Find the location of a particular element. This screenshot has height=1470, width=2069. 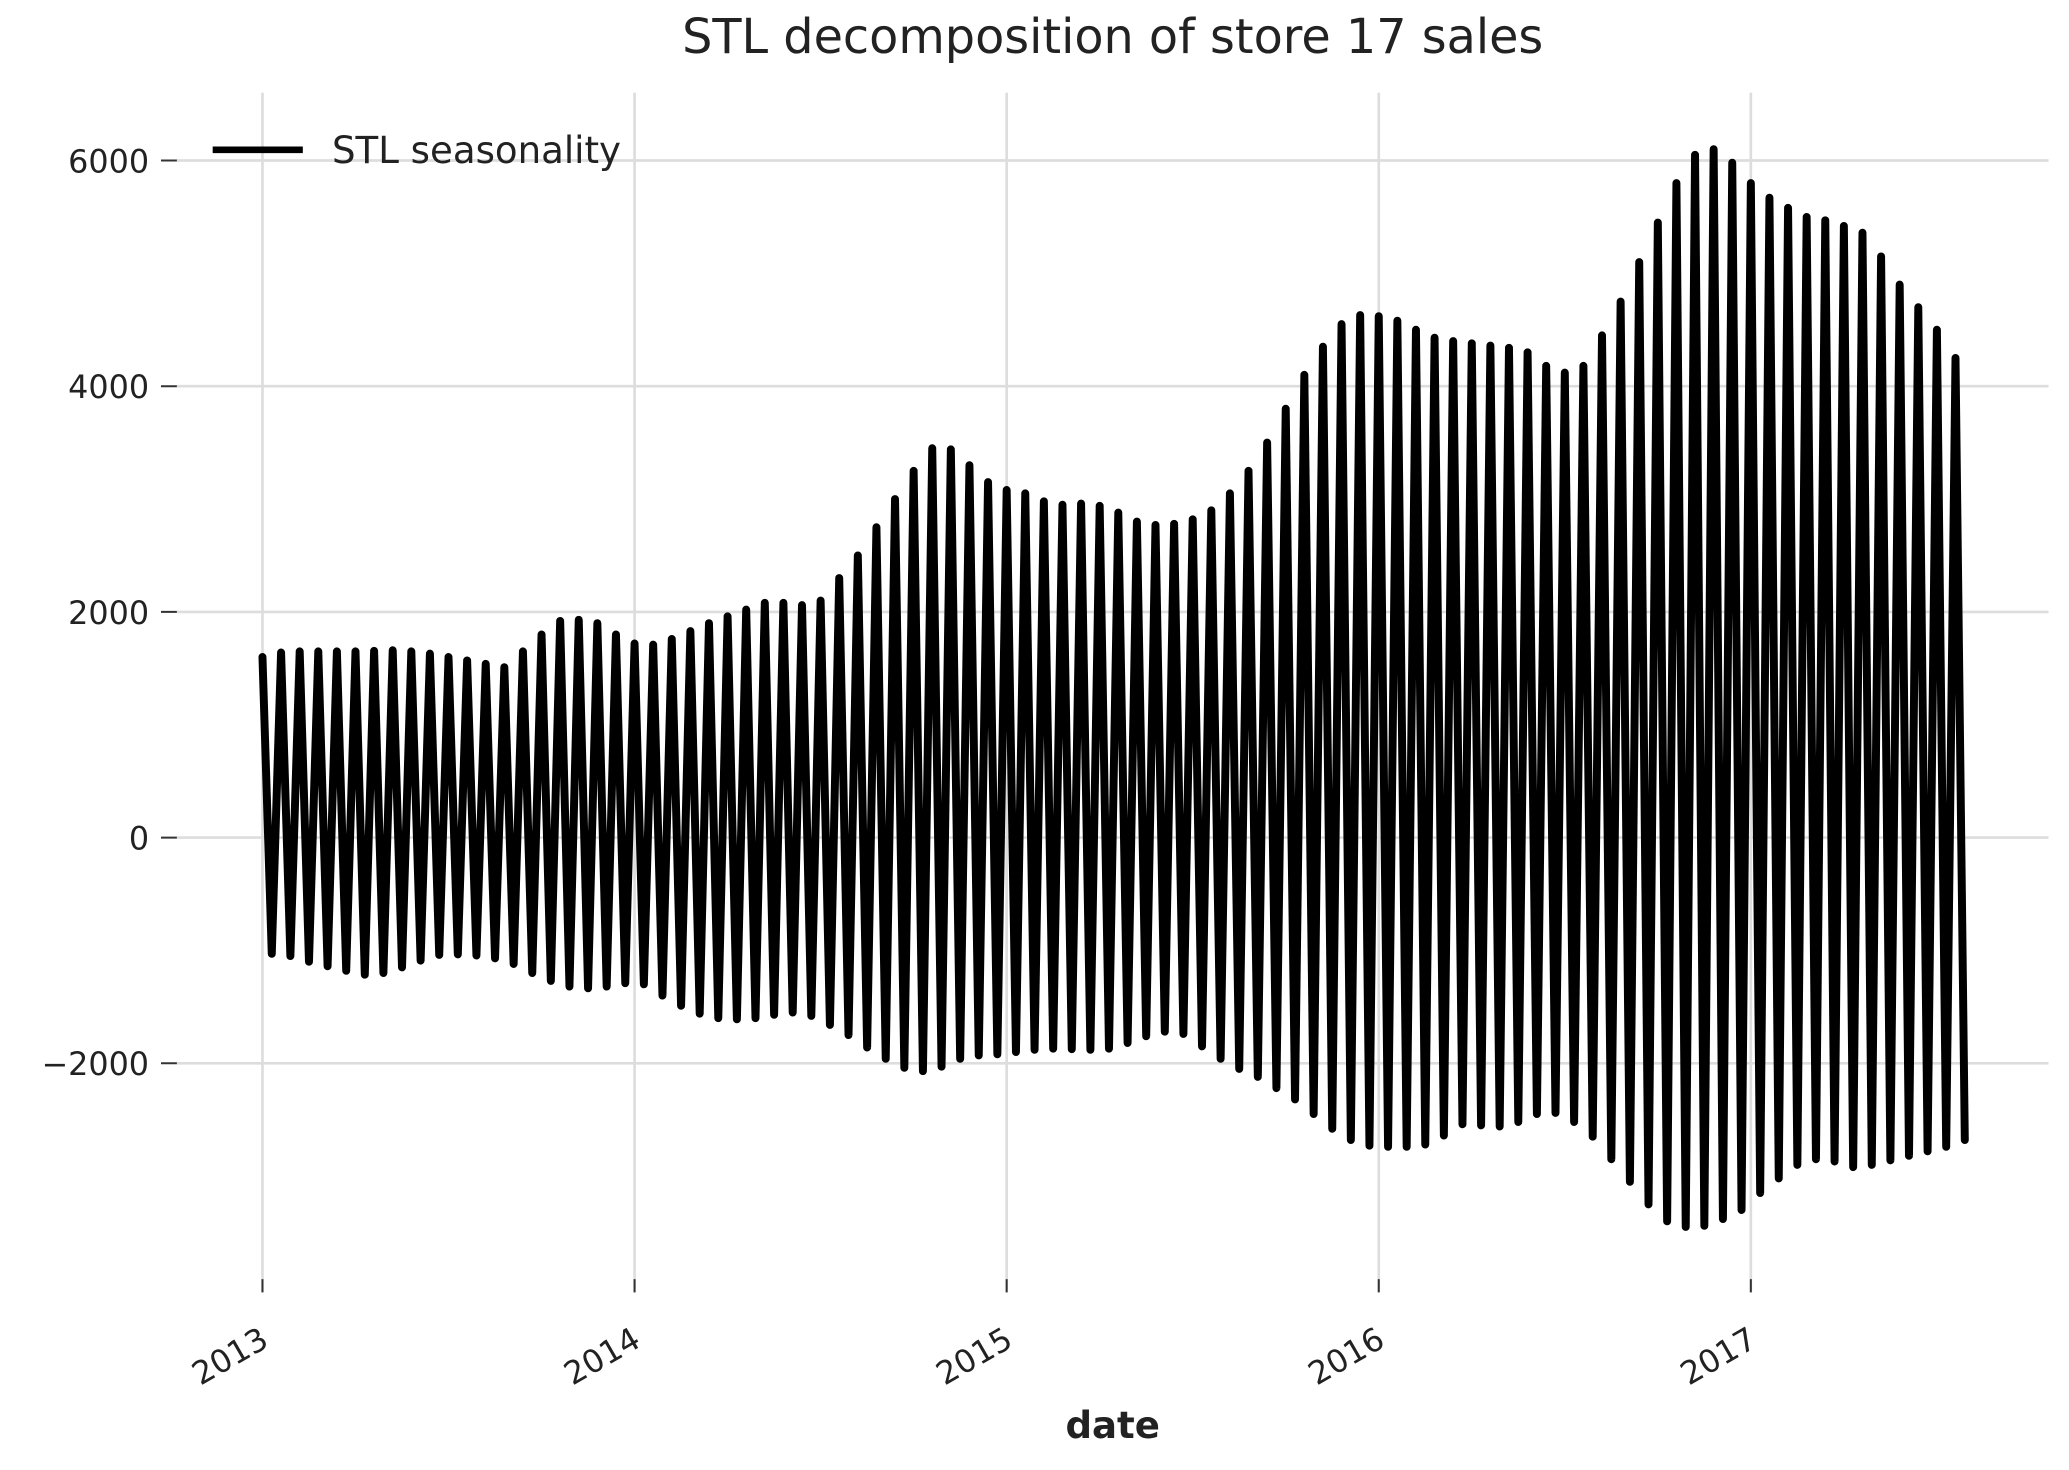

y-tick-label: 4000 is located at coordinates (108, 387).